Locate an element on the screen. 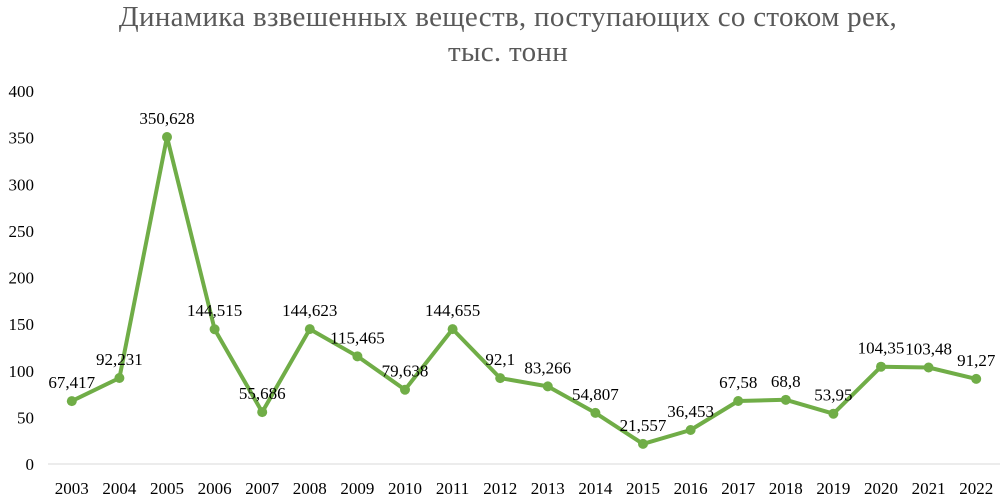 This screenshot has height=498, width=1004. x-tick-label: 2003 is located at coordinates (72, 488).